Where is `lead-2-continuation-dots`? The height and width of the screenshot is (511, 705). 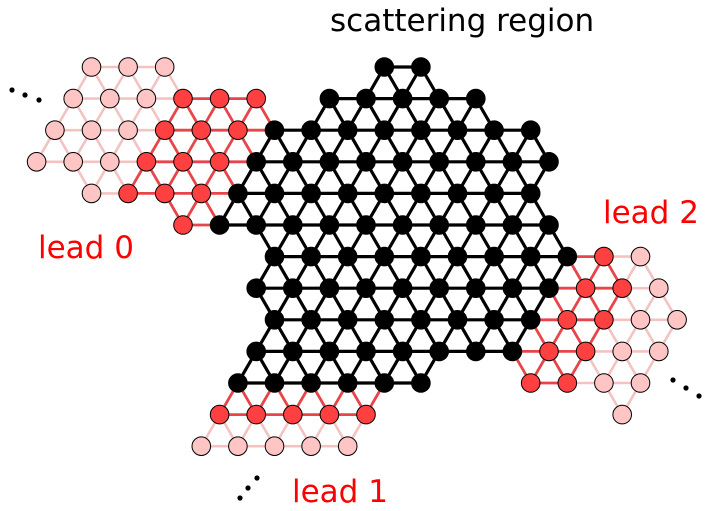 lead-2-continuation-dots is located at coordinates (686, 388).